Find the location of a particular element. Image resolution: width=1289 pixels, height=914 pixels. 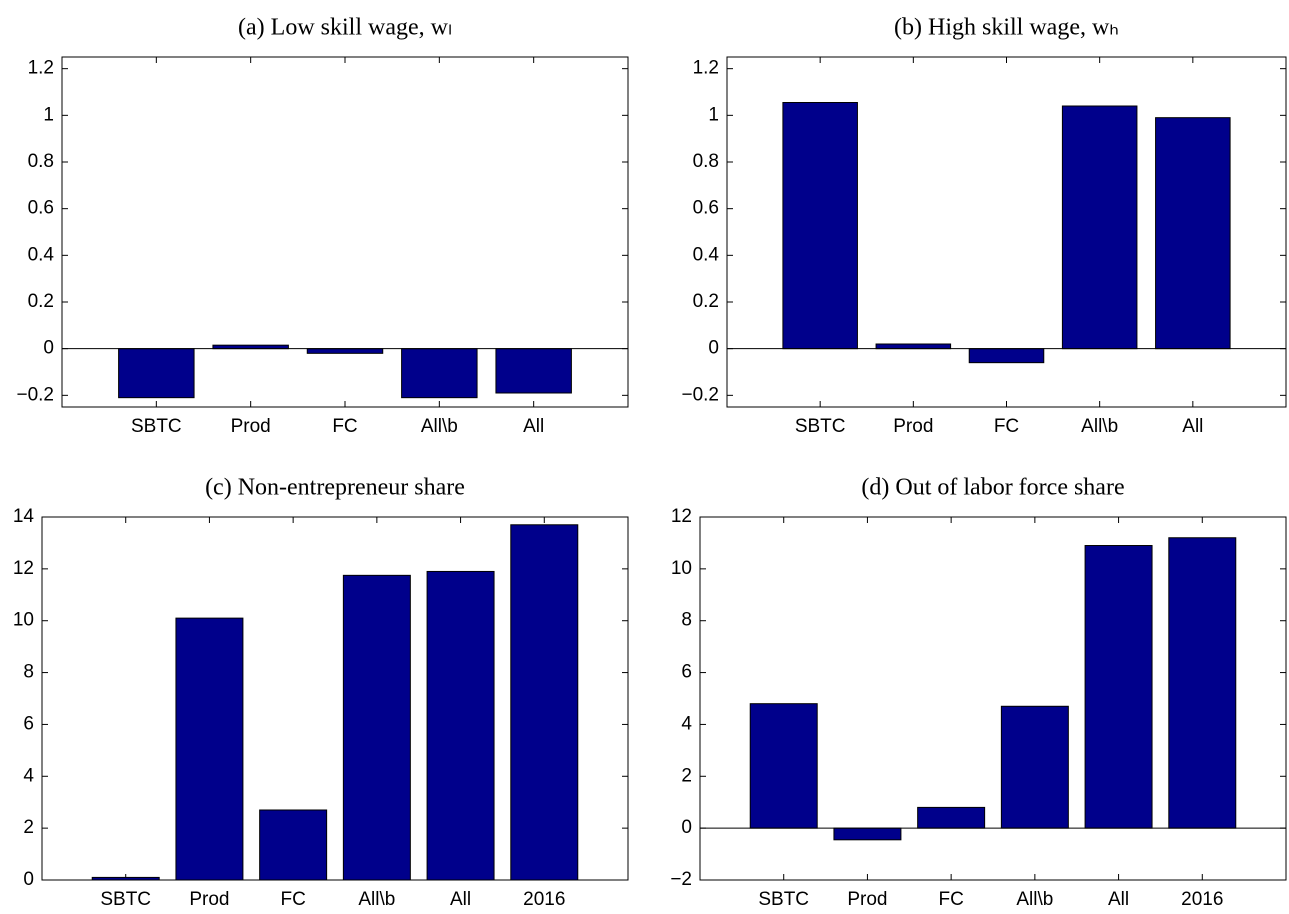

y-tick-label: 14 is located at coordinates (24, 516).